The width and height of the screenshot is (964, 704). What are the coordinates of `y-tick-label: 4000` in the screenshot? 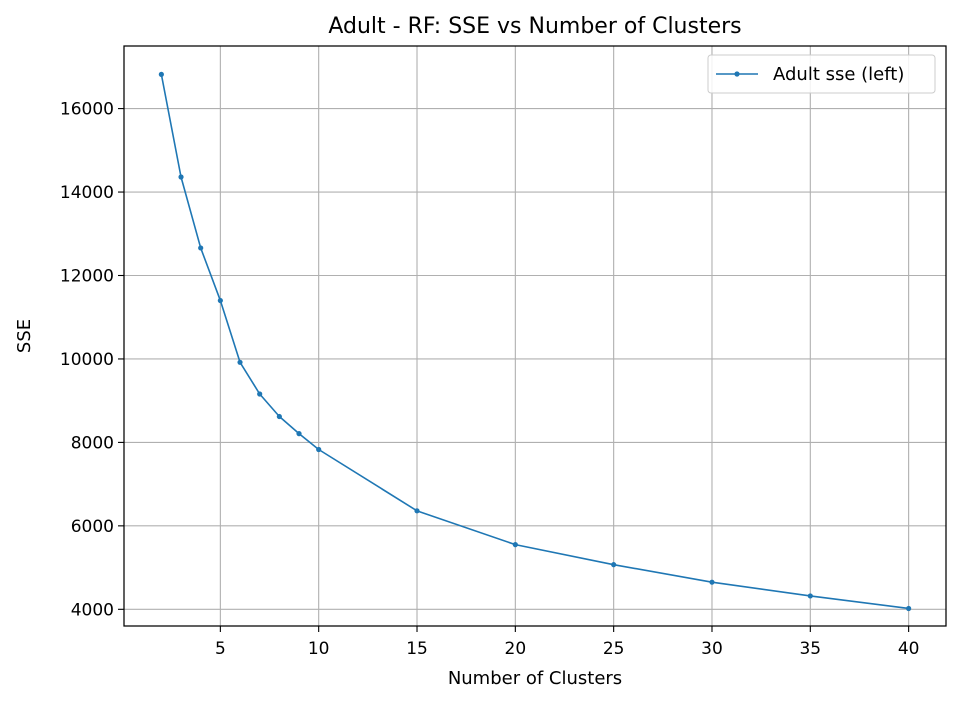 It's located at (92, 610).